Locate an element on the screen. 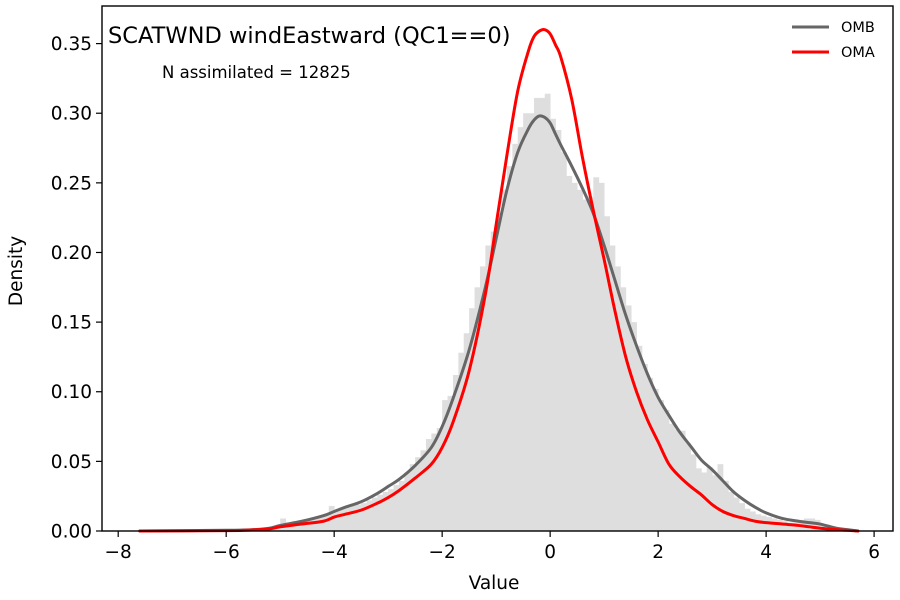  y-tick-label: 0.00 is located at coordinates (71, 532).